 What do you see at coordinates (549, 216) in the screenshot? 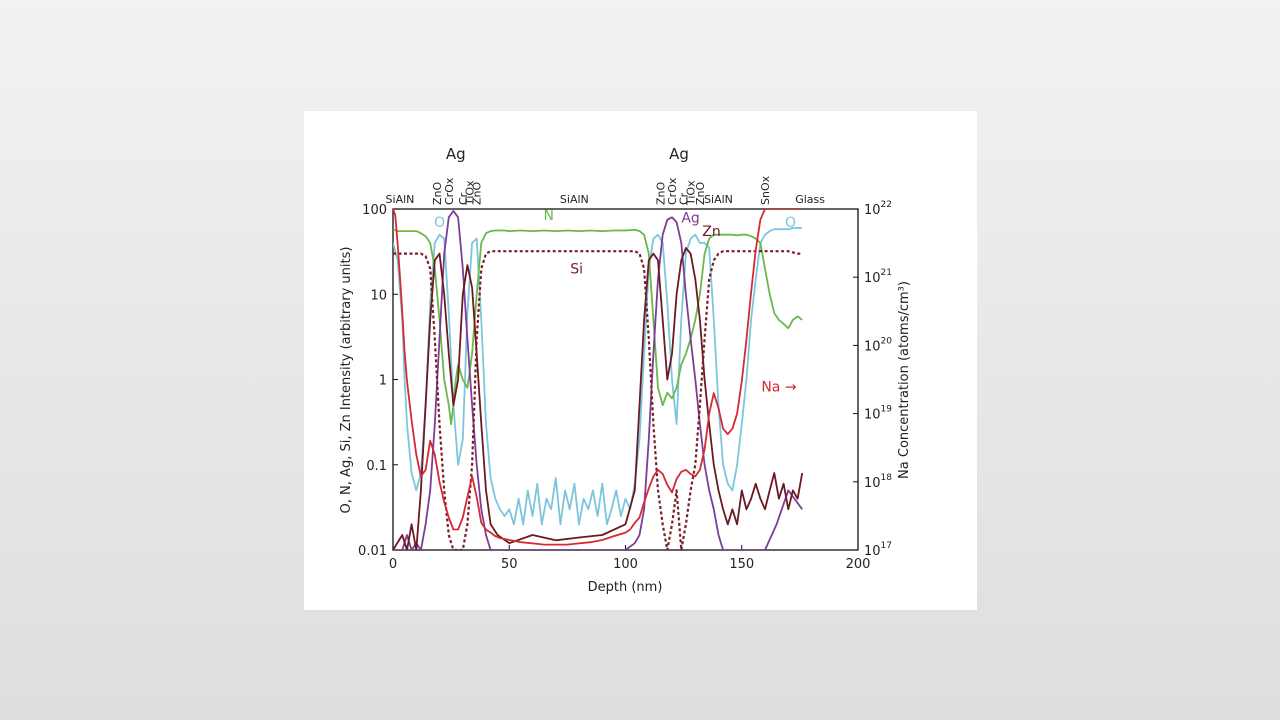
I see `series-n-label: N` at bounding box center [549, 216].